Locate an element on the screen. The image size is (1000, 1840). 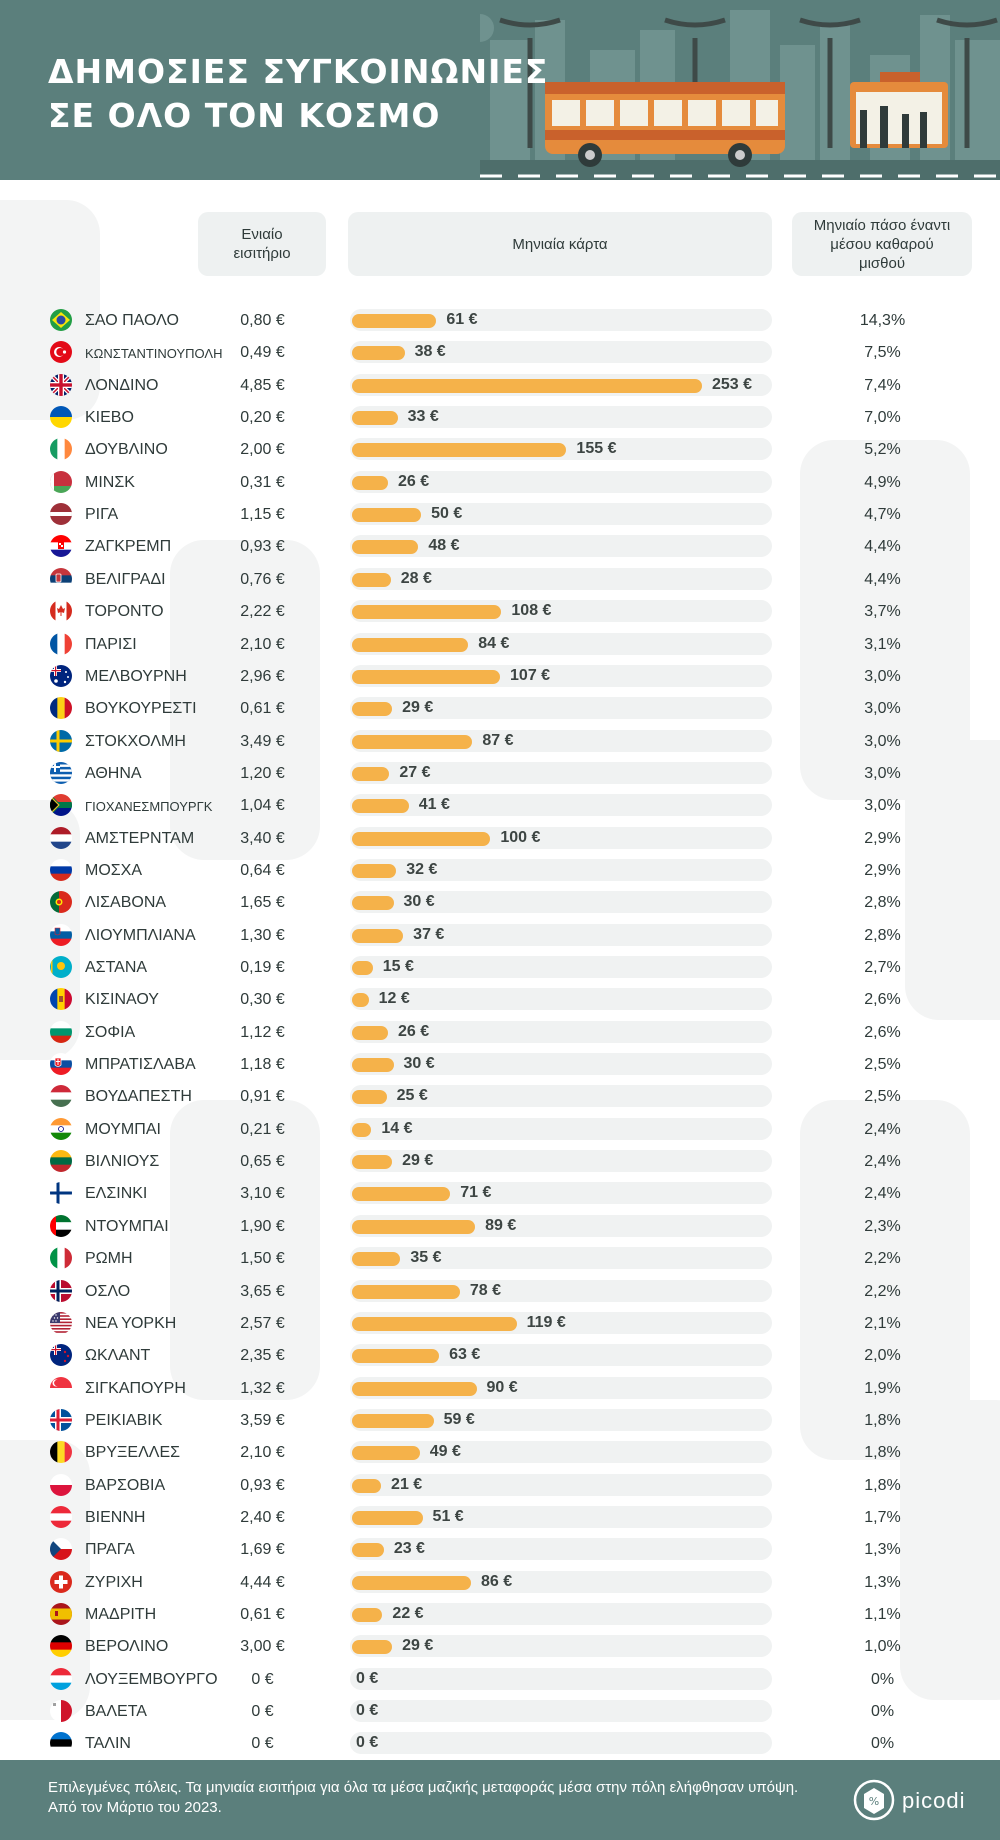
header-banner: ΔΗΜΟΣΙΕΣ ΣΥΓΚΟΙΝΩΝΙΕΣ ΣΕ ΟΛΟ ΤΟΝ ΚΟΣΜΟ is located at coordinates (500, 90).